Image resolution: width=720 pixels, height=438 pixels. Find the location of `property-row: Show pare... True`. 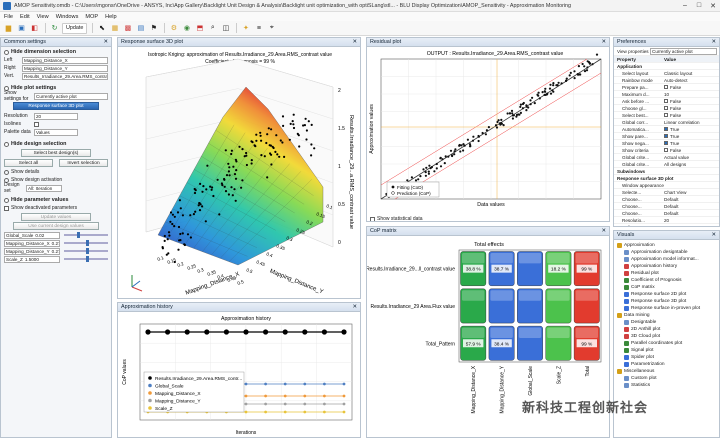

property-row: Show pare... True is located at coordinates (666, 136).